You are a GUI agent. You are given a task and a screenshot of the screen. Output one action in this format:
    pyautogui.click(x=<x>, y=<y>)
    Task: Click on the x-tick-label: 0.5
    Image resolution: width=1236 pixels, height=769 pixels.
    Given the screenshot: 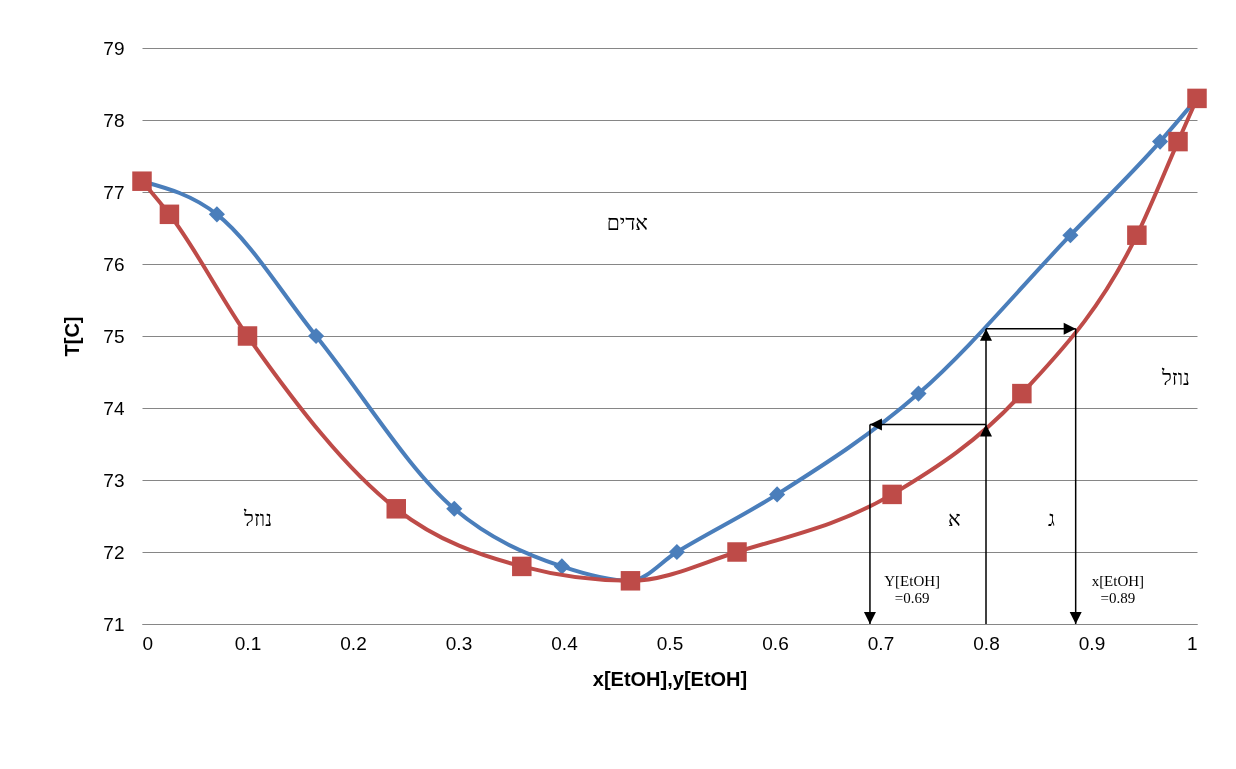 What is the action you would take?
    pyautogui.click(x=670, y=643)
    